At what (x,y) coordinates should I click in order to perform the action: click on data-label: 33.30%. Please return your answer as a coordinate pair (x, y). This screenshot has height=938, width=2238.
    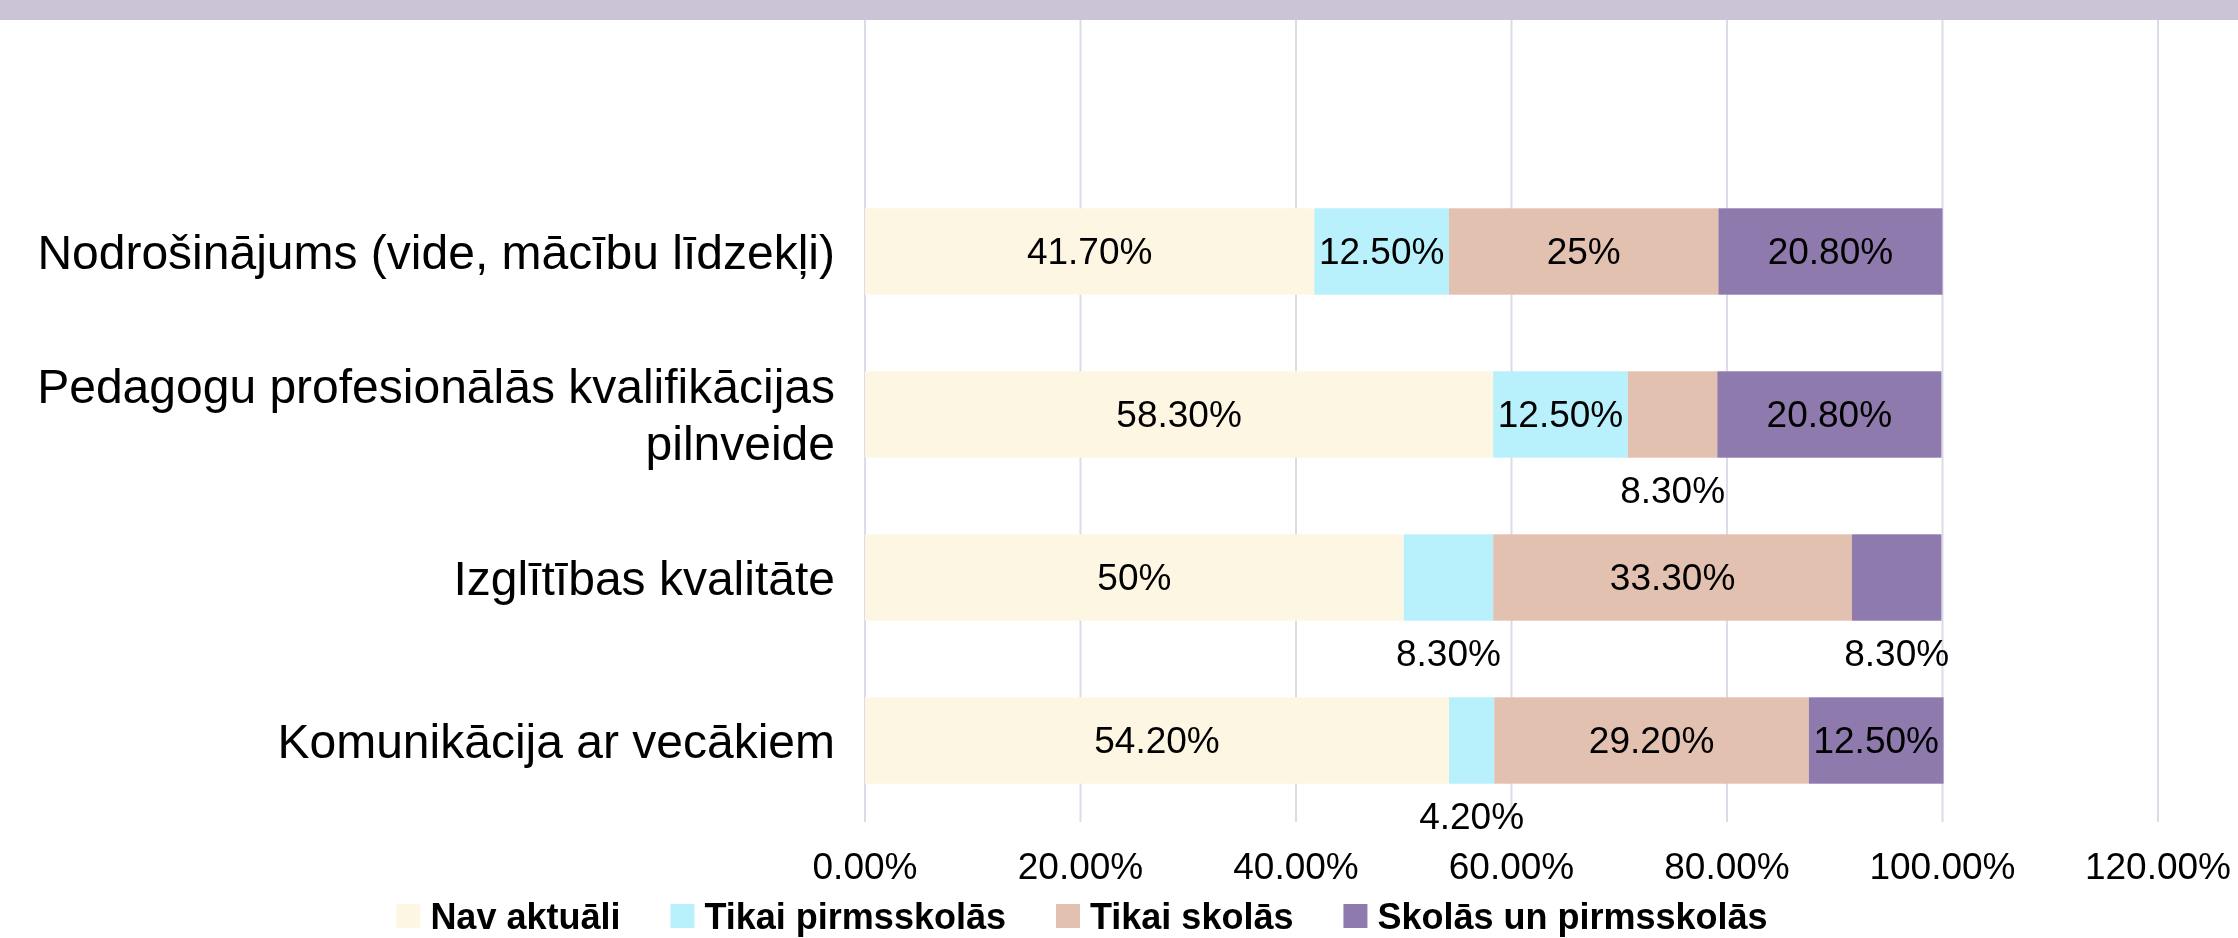
    Looking at the image, I should click on (1672, 577).